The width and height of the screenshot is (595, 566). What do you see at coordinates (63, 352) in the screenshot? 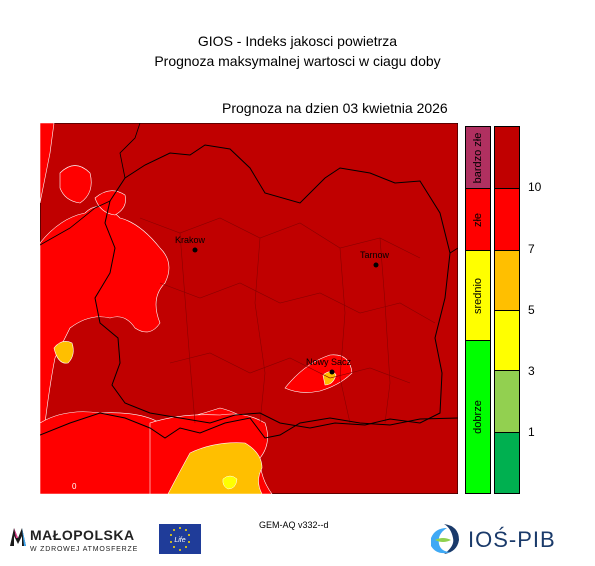
I see `zone-orange-west` at bounding box center [63, 352].